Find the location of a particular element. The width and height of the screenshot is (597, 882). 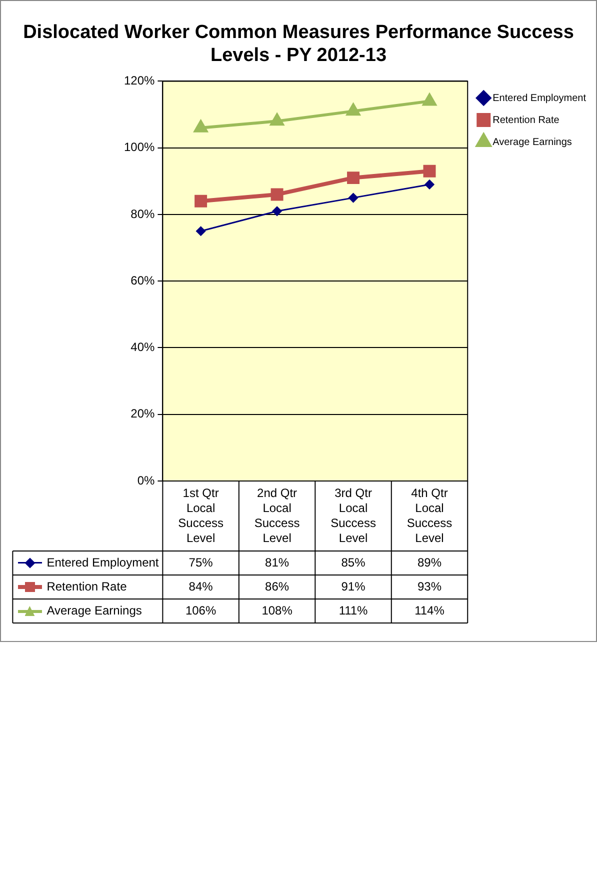

x-tick-label: 2nd Qtr Local Success Level is located at coordinates (277, 515).